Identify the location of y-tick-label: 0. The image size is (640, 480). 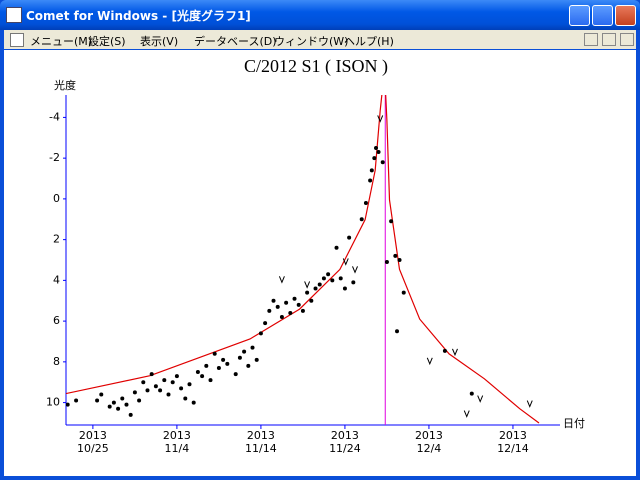
(56, 198).